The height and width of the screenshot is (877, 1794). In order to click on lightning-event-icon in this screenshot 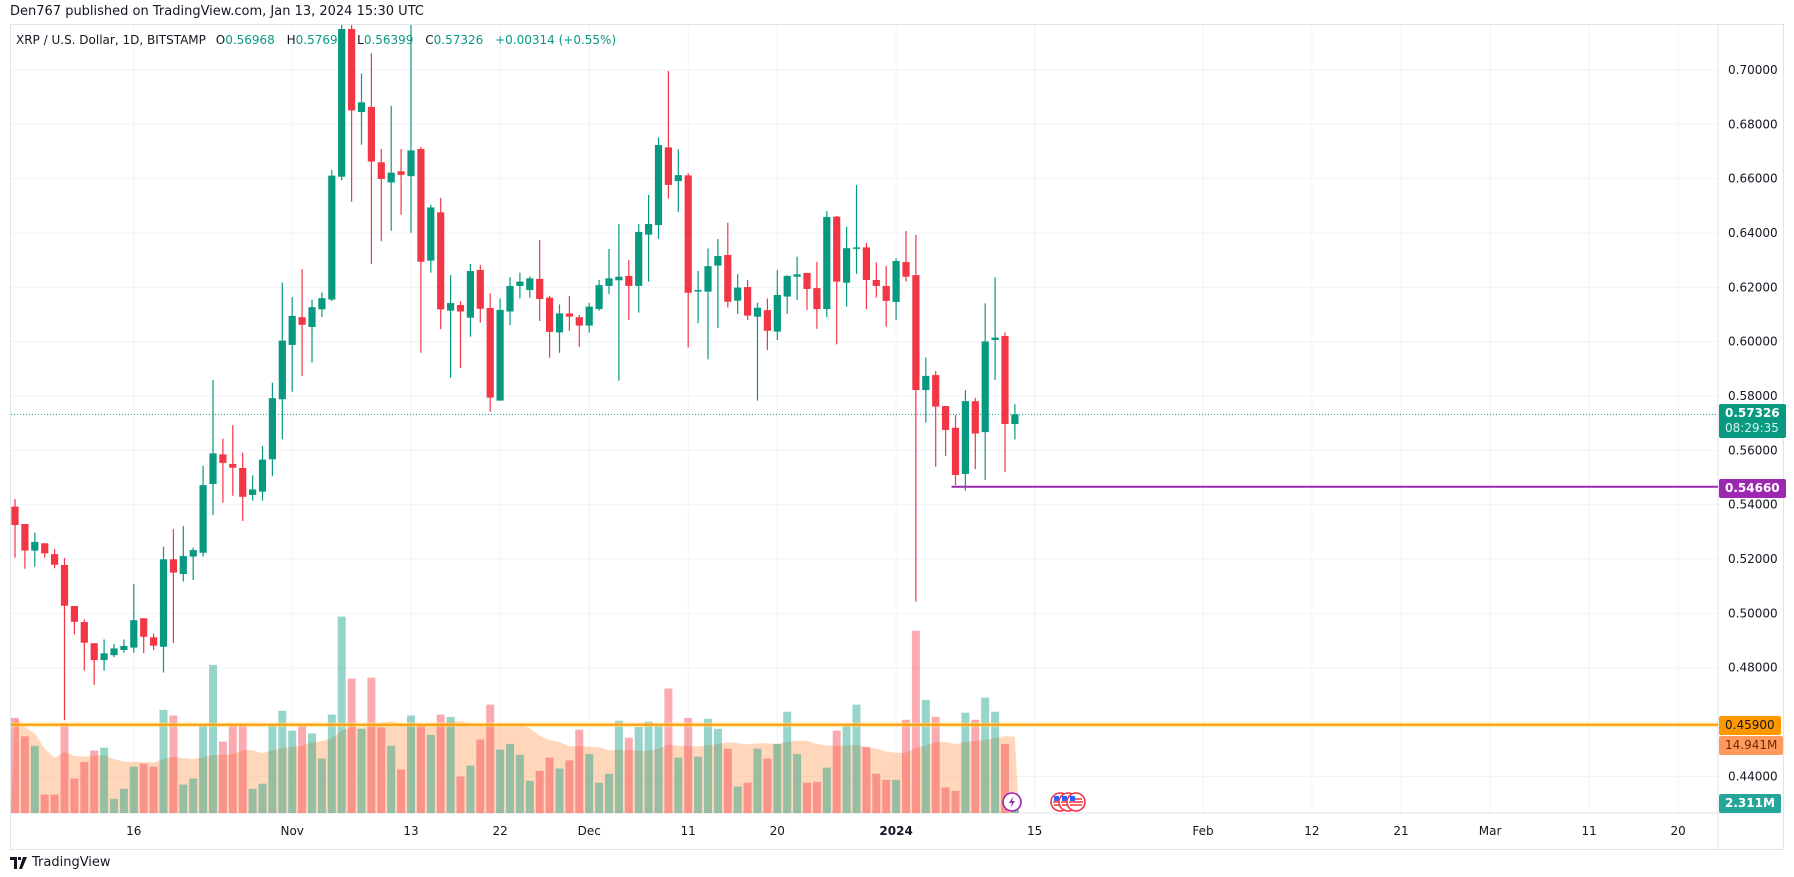, I will do `click(1012, 802)`.